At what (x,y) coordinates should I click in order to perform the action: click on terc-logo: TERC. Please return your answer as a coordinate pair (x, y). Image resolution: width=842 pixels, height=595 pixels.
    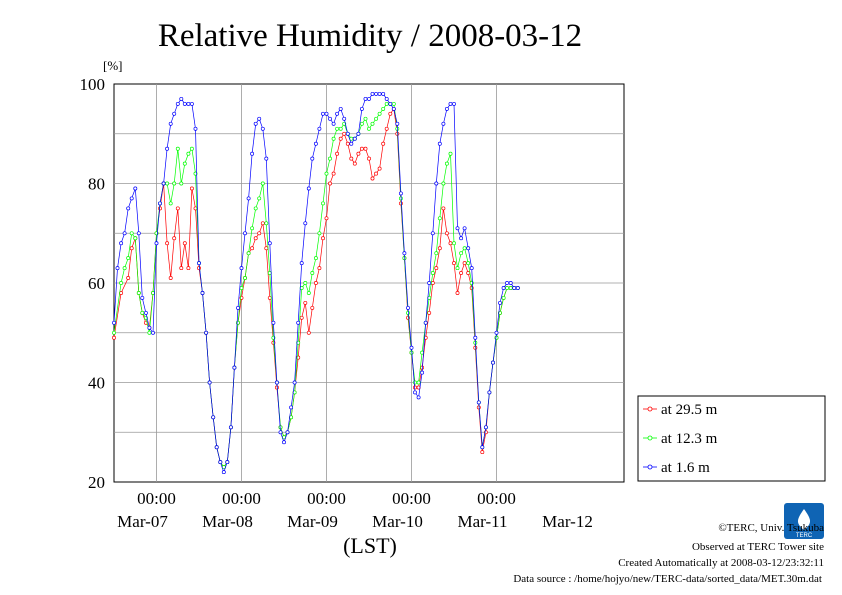
    Looking at the image, I should click on (804, 521).